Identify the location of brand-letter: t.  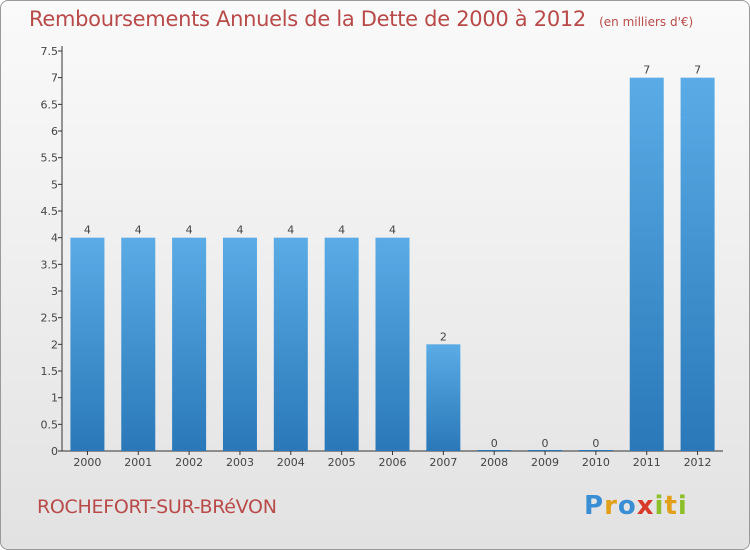
(671, 506).